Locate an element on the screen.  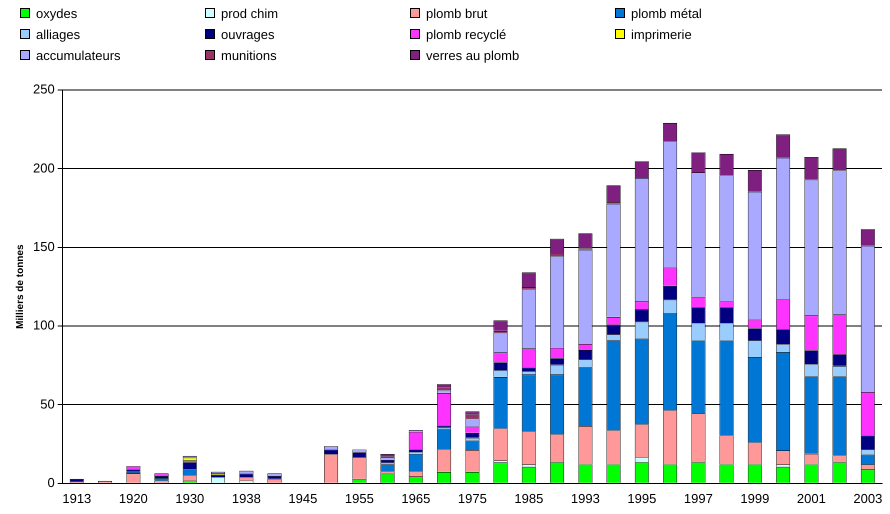
x-tick-label: 1938 is located at coordinates (246, 498).